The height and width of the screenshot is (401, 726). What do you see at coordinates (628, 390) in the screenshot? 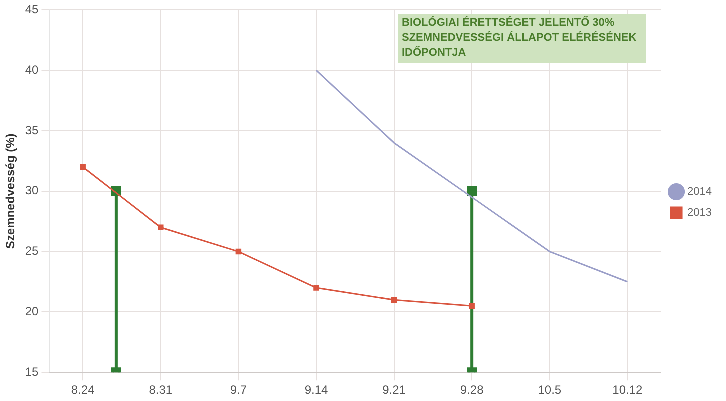
I see `x-tick-label: 10.12` at bounding box center [628, 390].